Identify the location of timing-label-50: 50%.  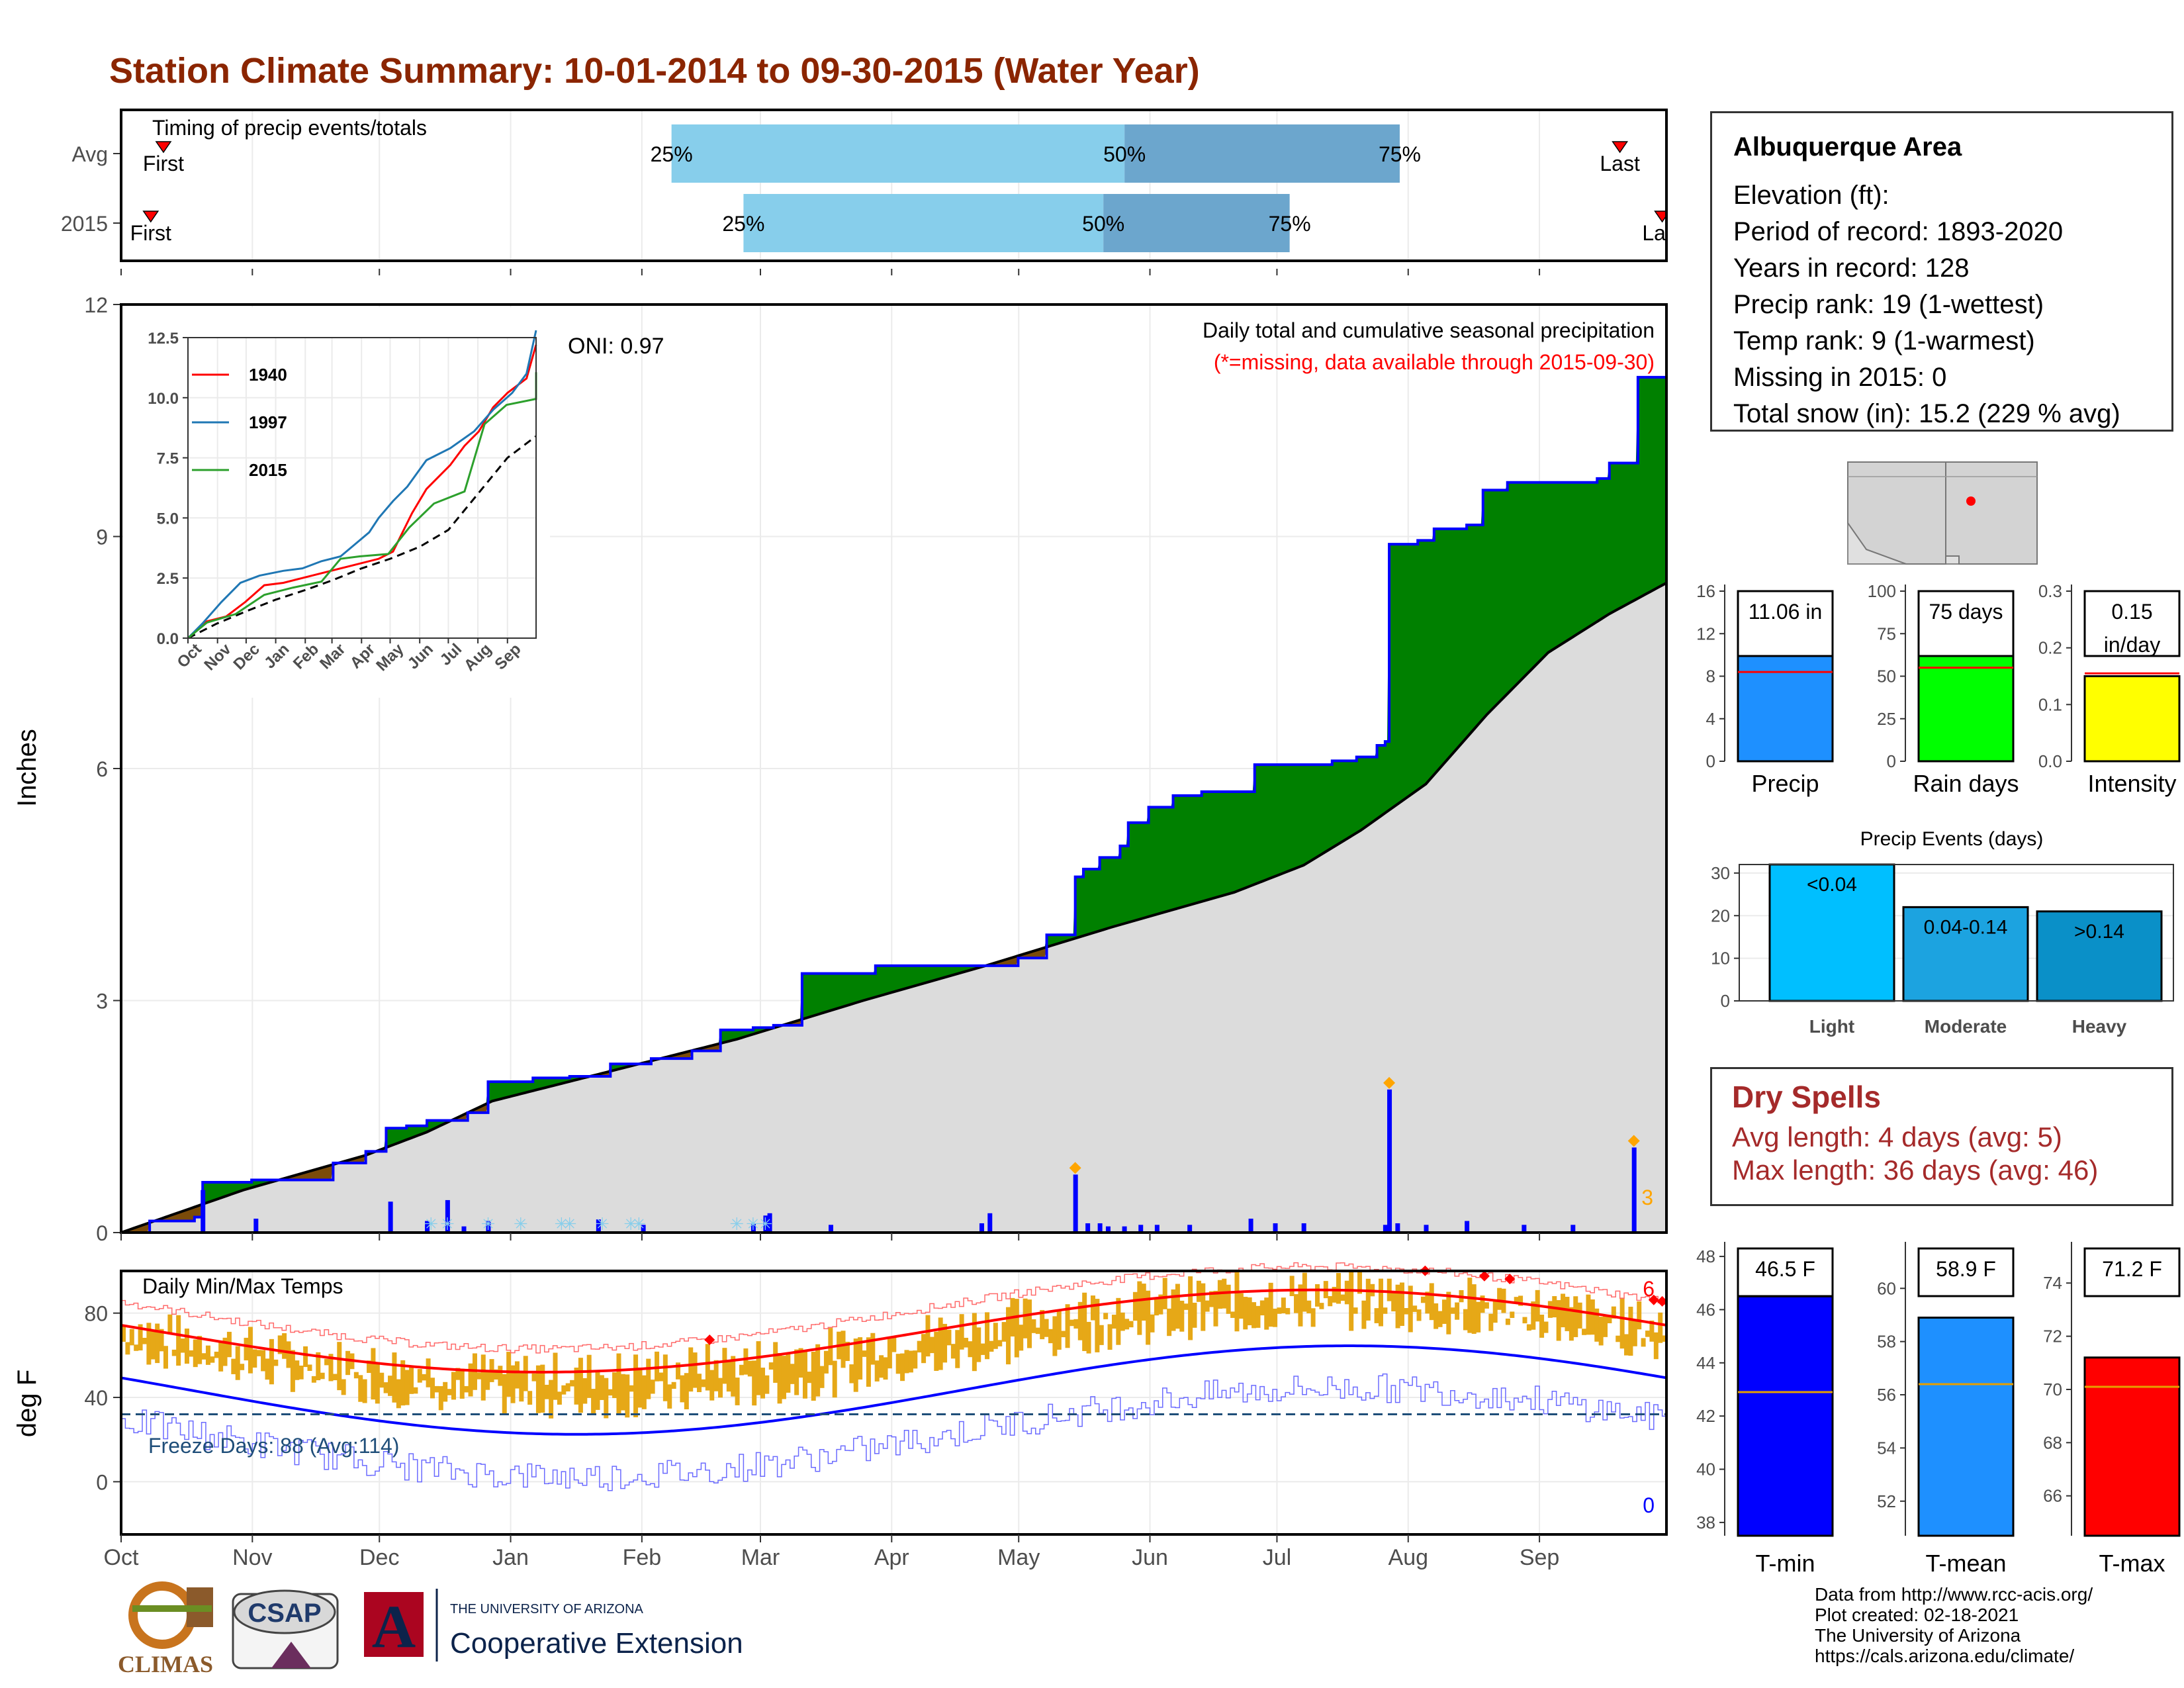
(1124, 154).